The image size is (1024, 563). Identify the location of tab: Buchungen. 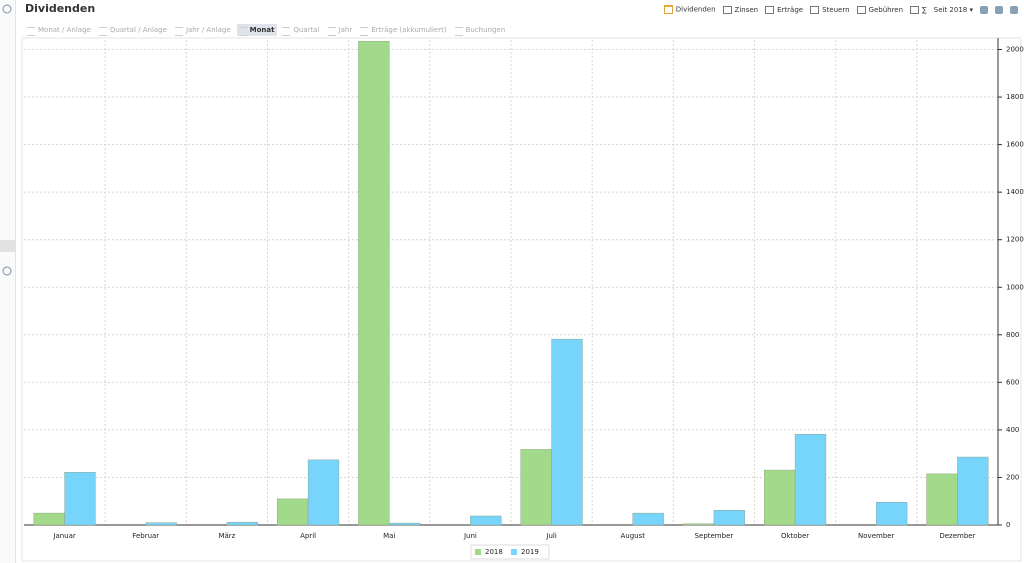
(481, 30).